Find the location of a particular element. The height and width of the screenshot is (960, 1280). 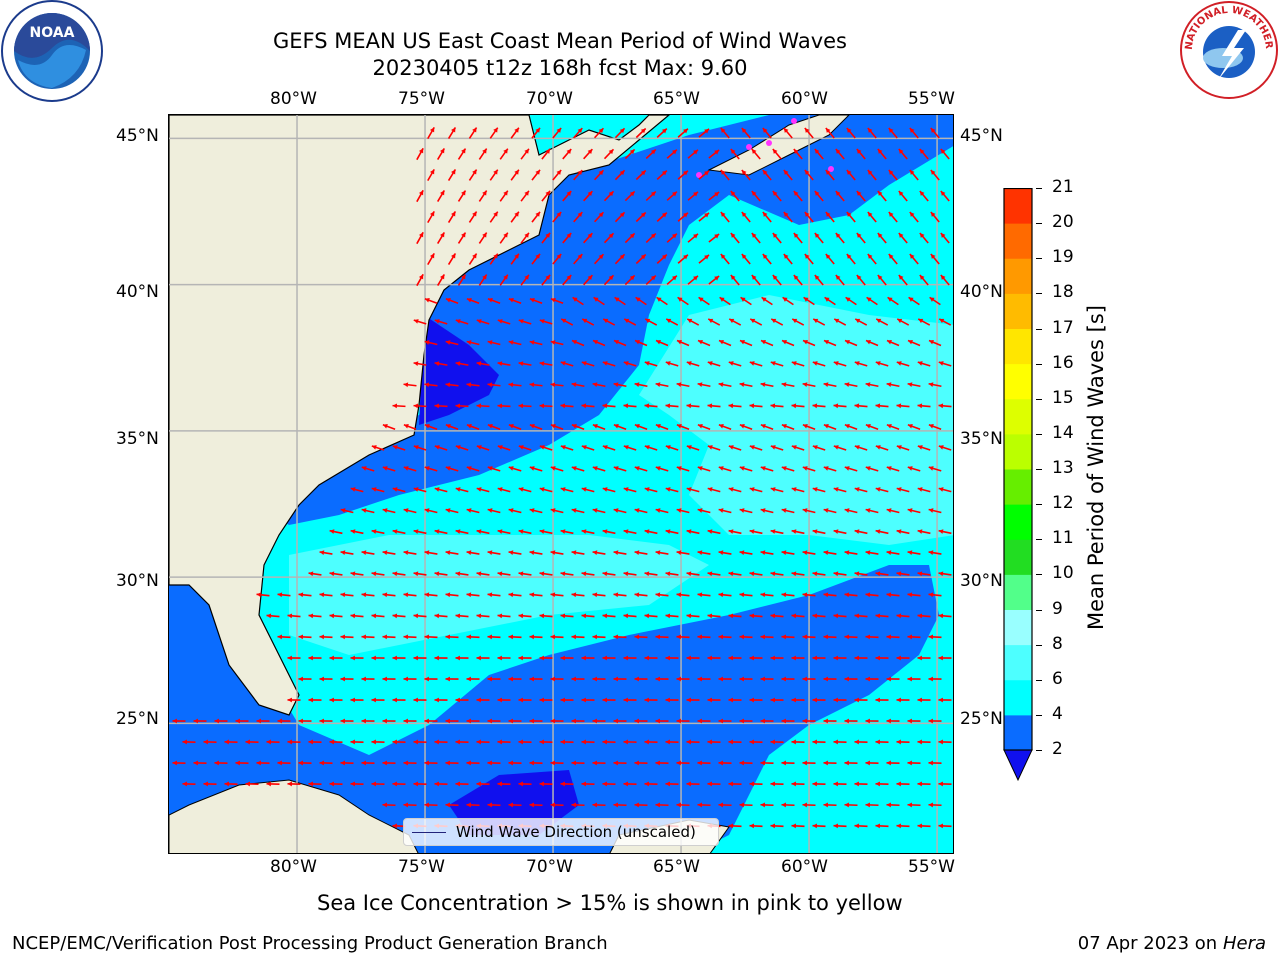

colorbar-segment is located at coordinates (1018, 381).